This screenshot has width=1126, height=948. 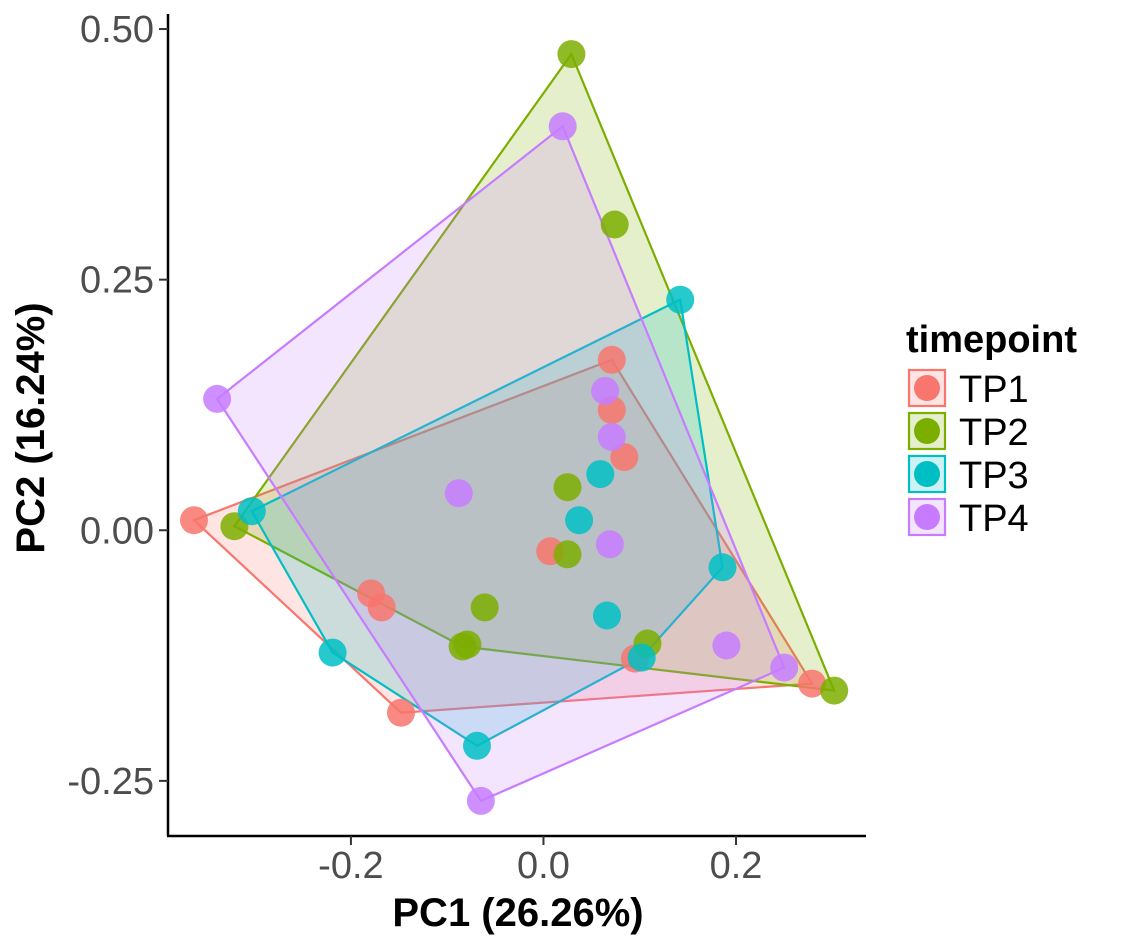 What do you see at coordinates (117, 531) in the screenshot?
I see `y-tick-label: 0.00` at bounding box center [117, 531].